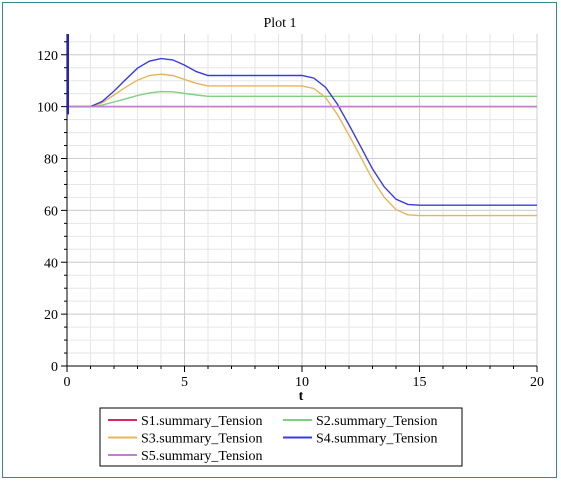 Image resolution: width=561 pixels, height=482 pixels. Describe the element at coordinates (202, 421) in the screenshot. I see `legend-label: S1.summary_Tension` at that location.